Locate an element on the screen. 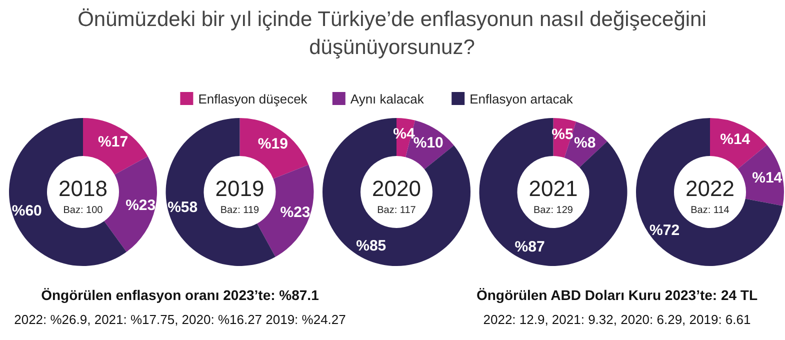 The height and width of the screenshot is (340, 785). text: Baz: 100 is located at coordinates (83, 210).